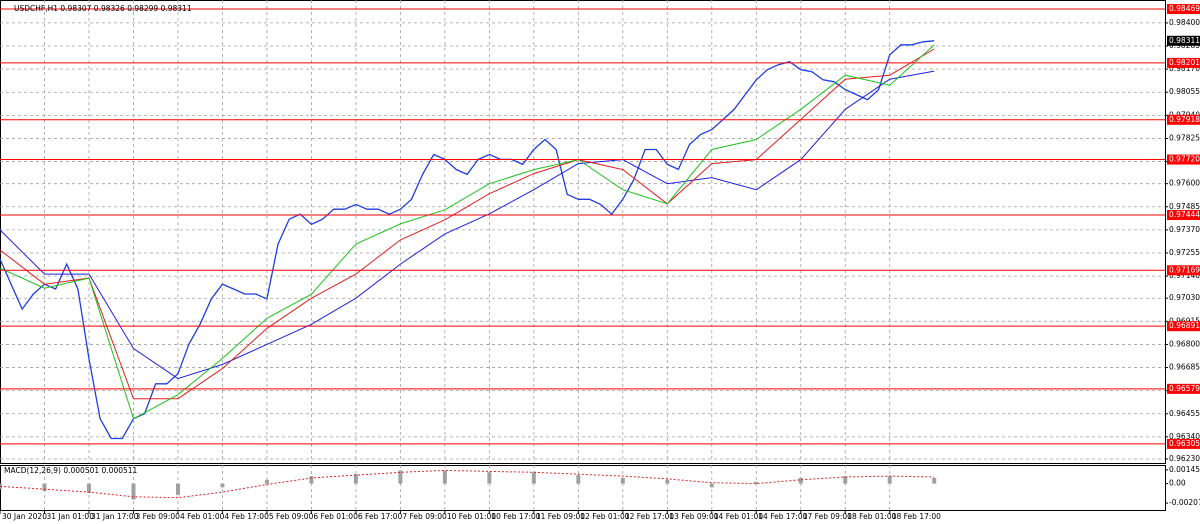 The height and width of the screenshot is (524, 1200). Describe the element at coordinates (115, 516) in the screenshot. I see `x-tick-label: 31 Jan 17:00` at that location.